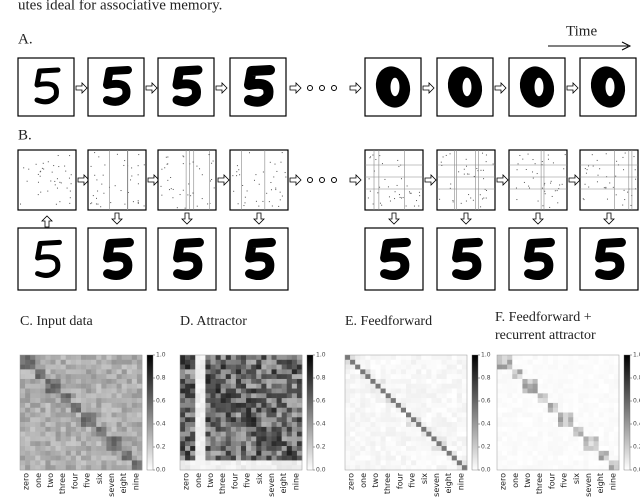 The height and width of the screenshot is (503, 640). Describe the element at coordinates (334, 180) in the screenshot. I see `ellipsis-dot` at that location.